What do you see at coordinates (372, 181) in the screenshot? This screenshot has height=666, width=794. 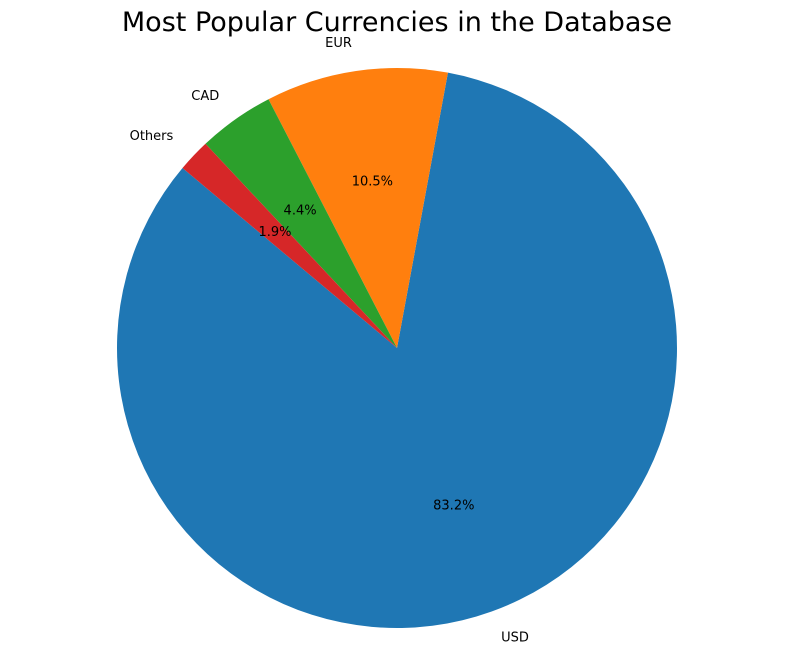 I see `slice-percent-eur: 10.5%` at bounding box center [372, 181].